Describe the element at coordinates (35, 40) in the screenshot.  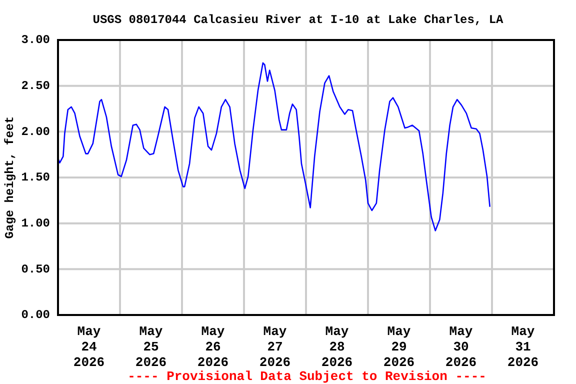
I see `y-tick-label: 3.00` at that location.